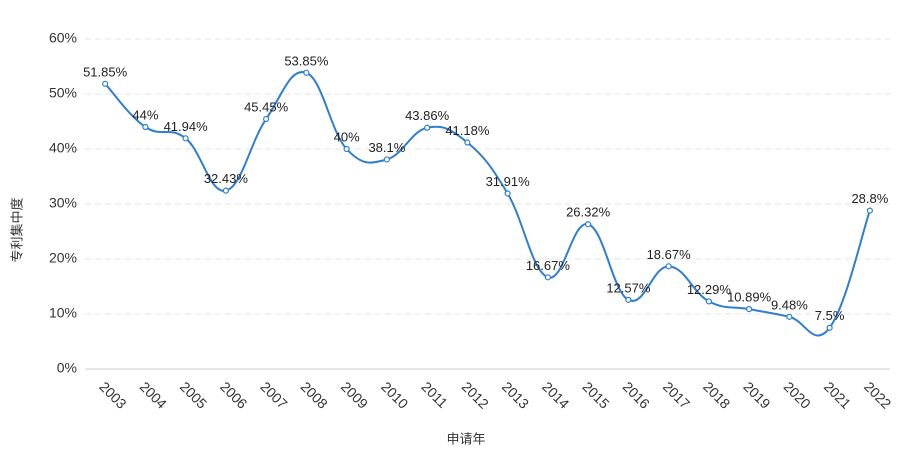  What do you see at coordinates (676, 394) in the screenshot?
I see `x-tick-label: 2017` at bounding box center [676, 394].